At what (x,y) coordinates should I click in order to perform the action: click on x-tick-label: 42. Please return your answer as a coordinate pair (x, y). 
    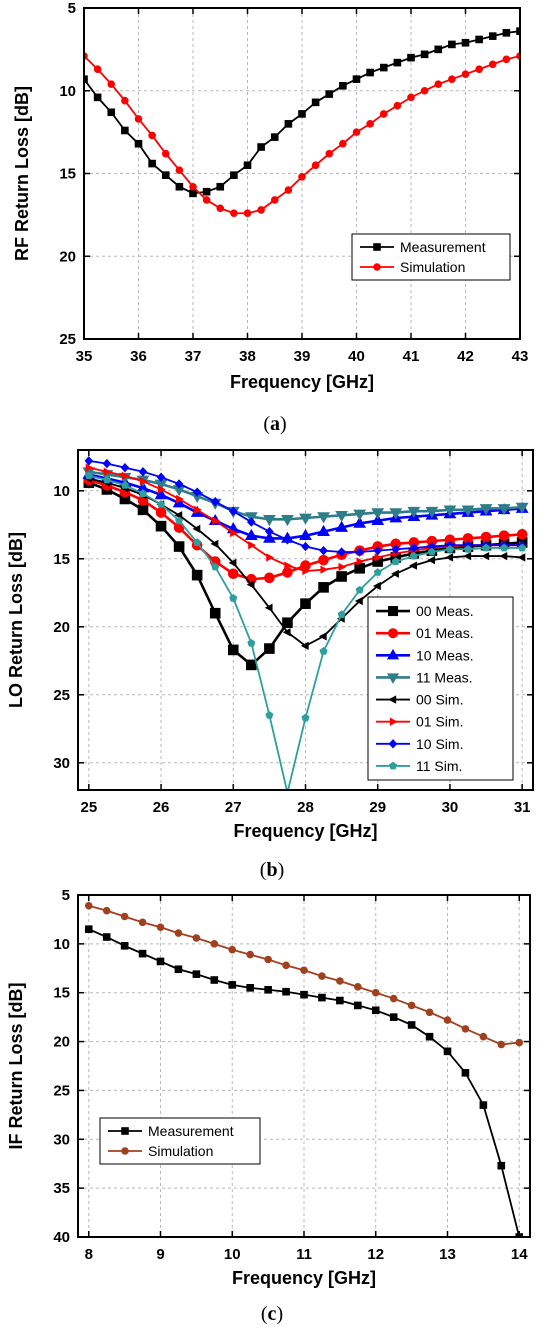
    Looking at the image, I should click on (465, 356).